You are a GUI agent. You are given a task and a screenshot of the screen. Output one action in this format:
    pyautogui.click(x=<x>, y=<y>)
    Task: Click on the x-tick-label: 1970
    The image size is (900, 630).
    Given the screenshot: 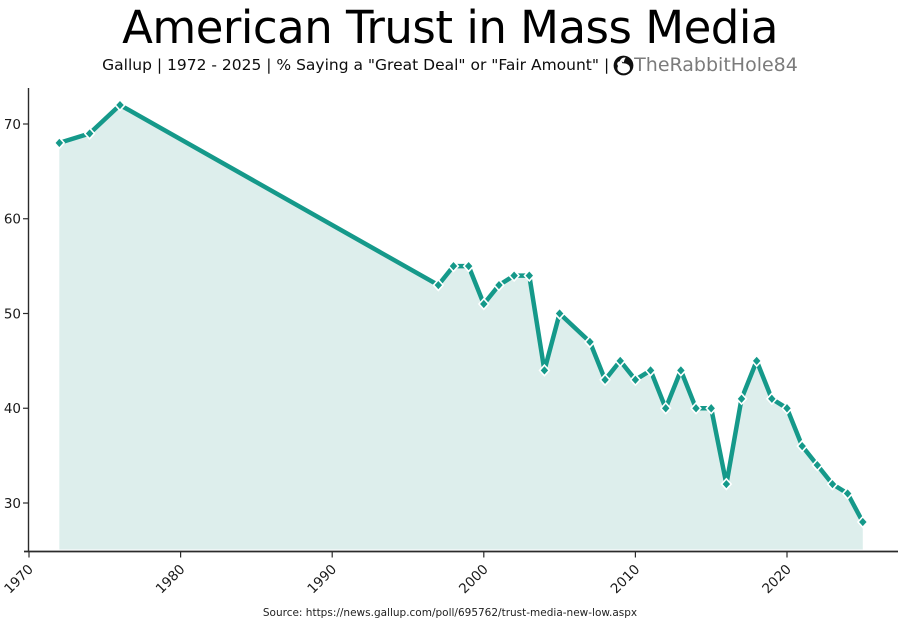 What is the action you would take?
    pyautogui.click(x=19, y=580)
    